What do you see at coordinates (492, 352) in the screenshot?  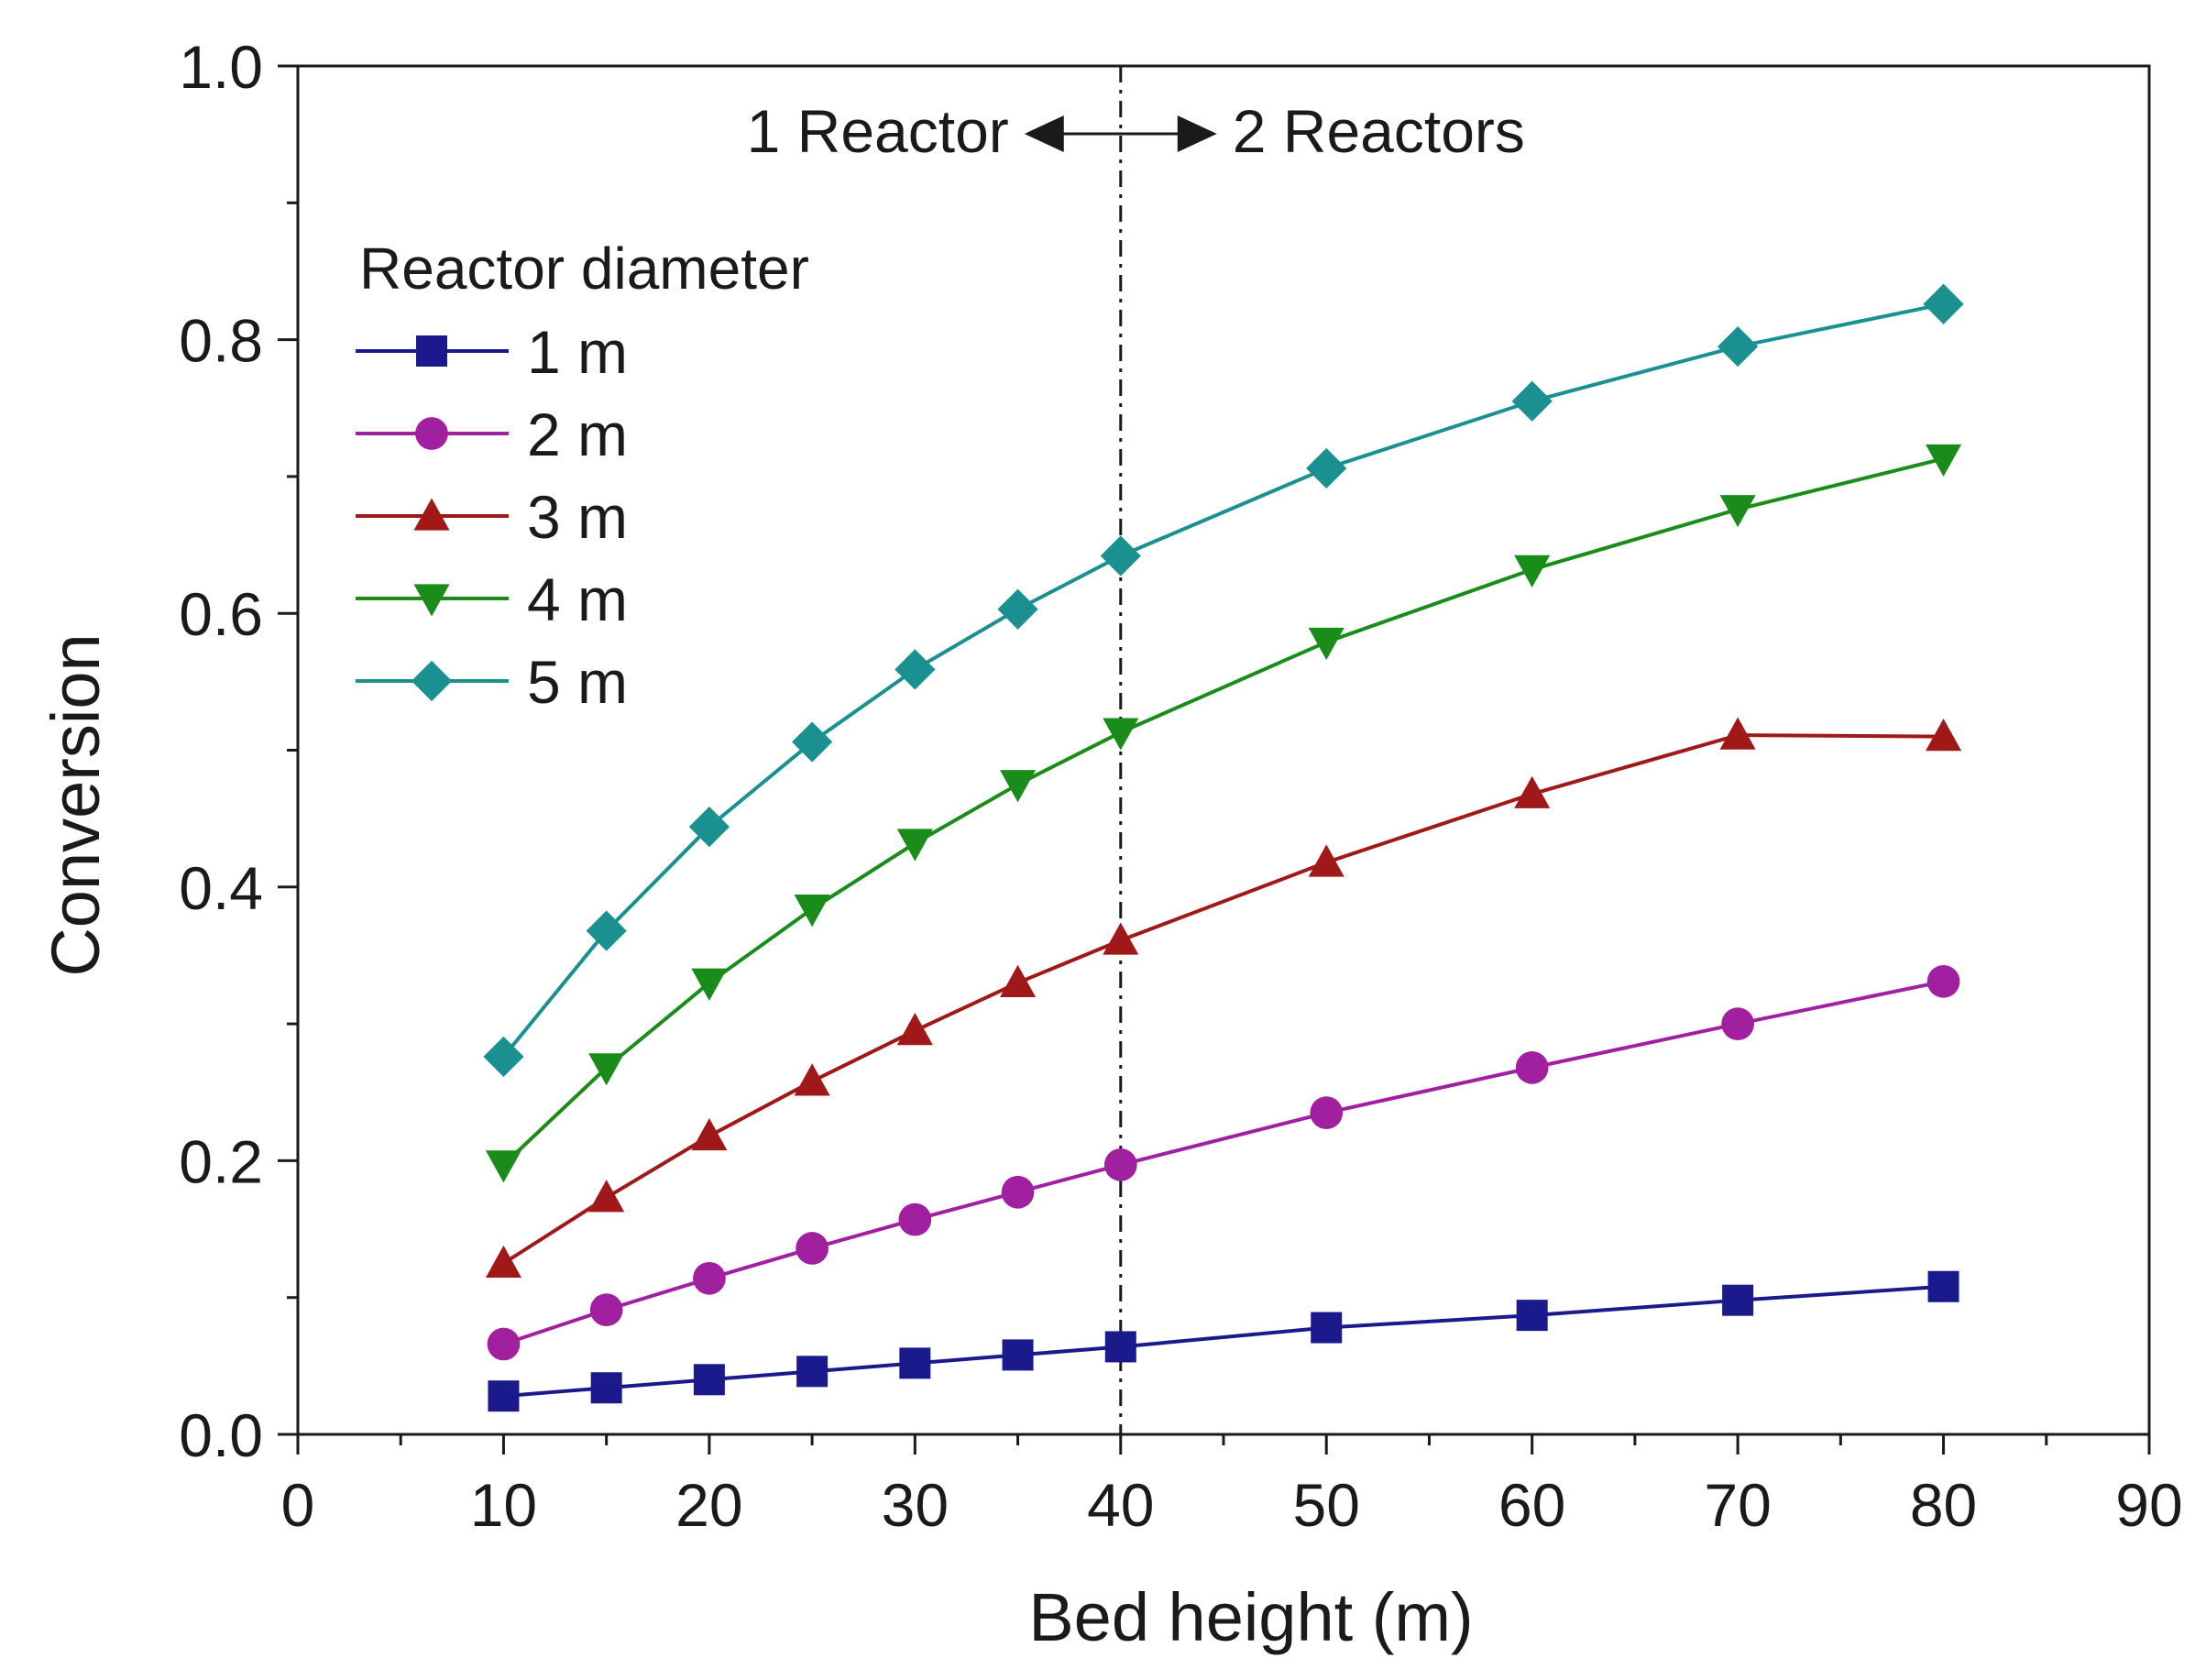 I see `legend-item: 1 m` at bounding box center [492, 352].